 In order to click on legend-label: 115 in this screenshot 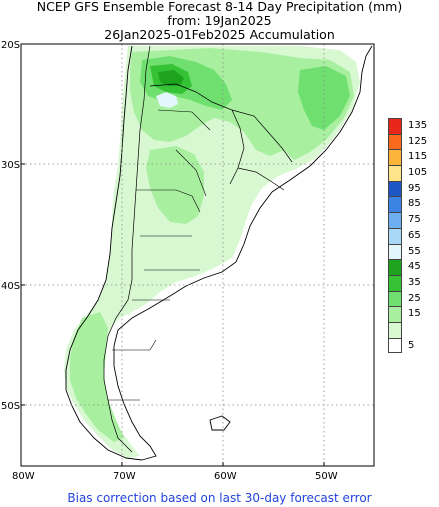, I will do `click(418, 157)`.